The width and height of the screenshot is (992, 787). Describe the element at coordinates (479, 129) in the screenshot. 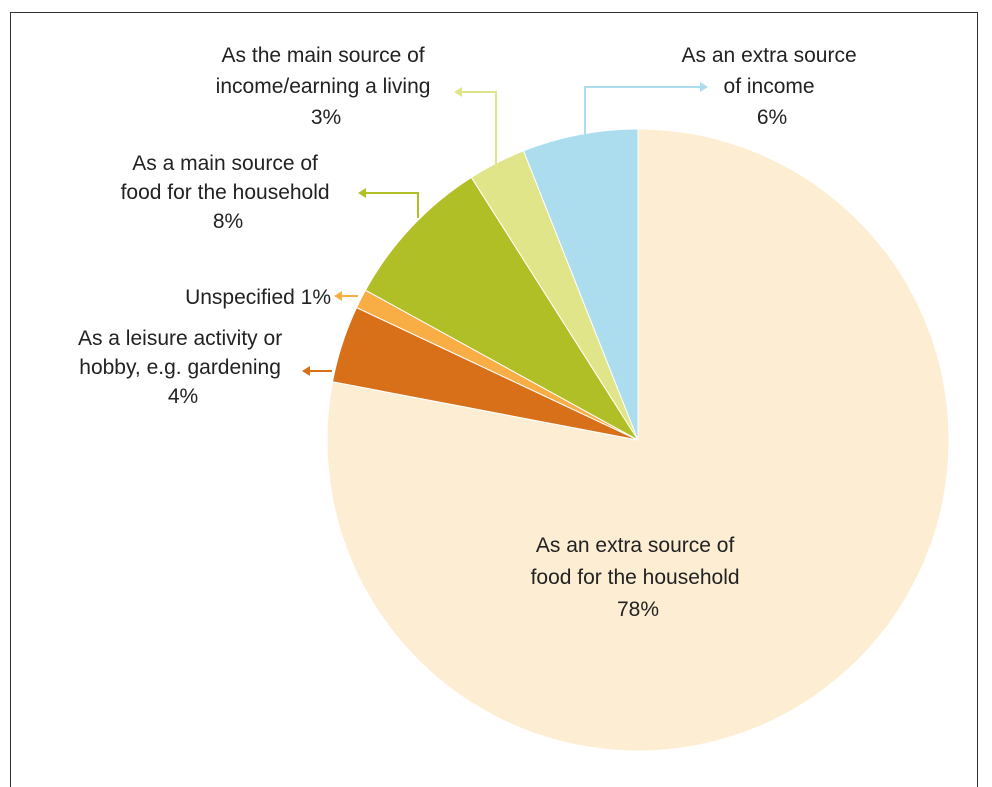

I see `leader-main-income` at that location.